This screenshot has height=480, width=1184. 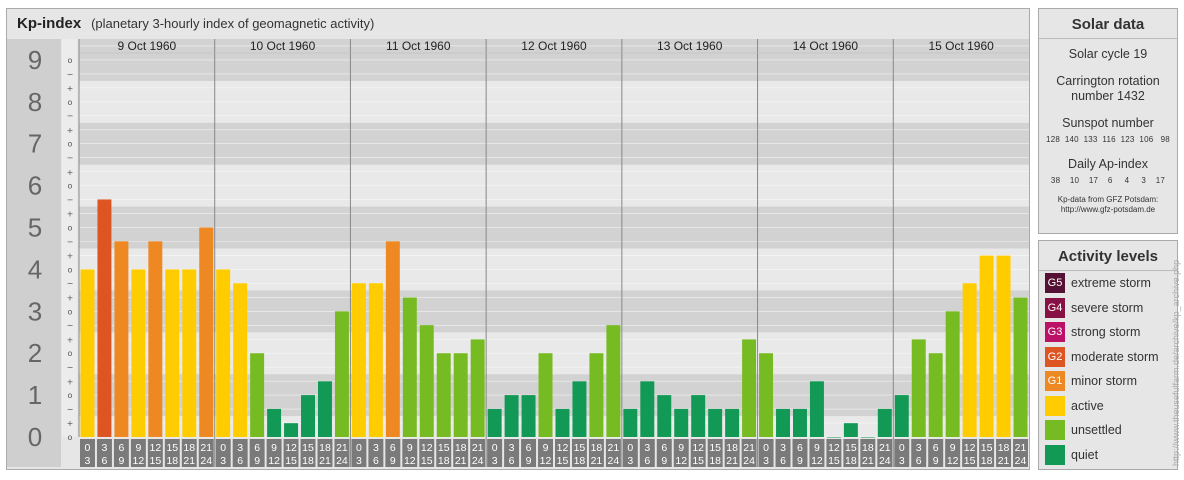 I want to click on day-label: 9 Oct 1960, so click(x=146, y=46).